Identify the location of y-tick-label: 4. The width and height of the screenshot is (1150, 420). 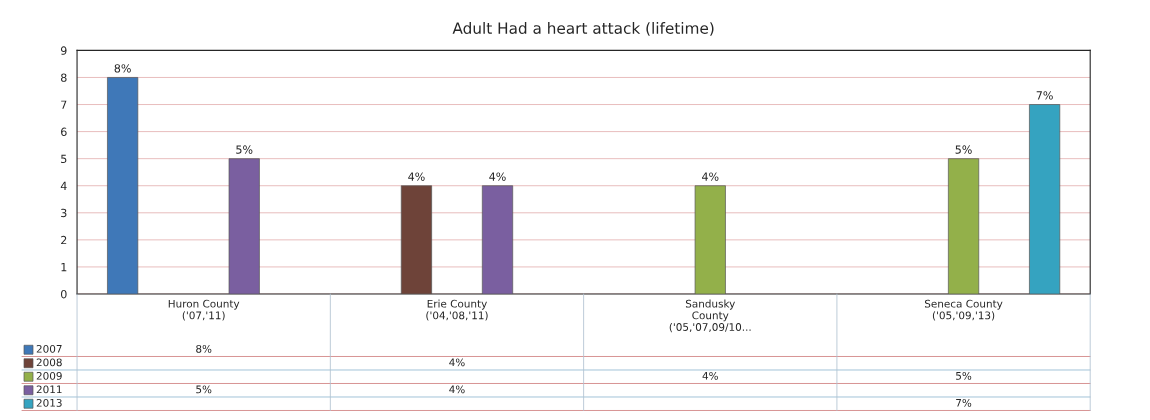
(63, 185).